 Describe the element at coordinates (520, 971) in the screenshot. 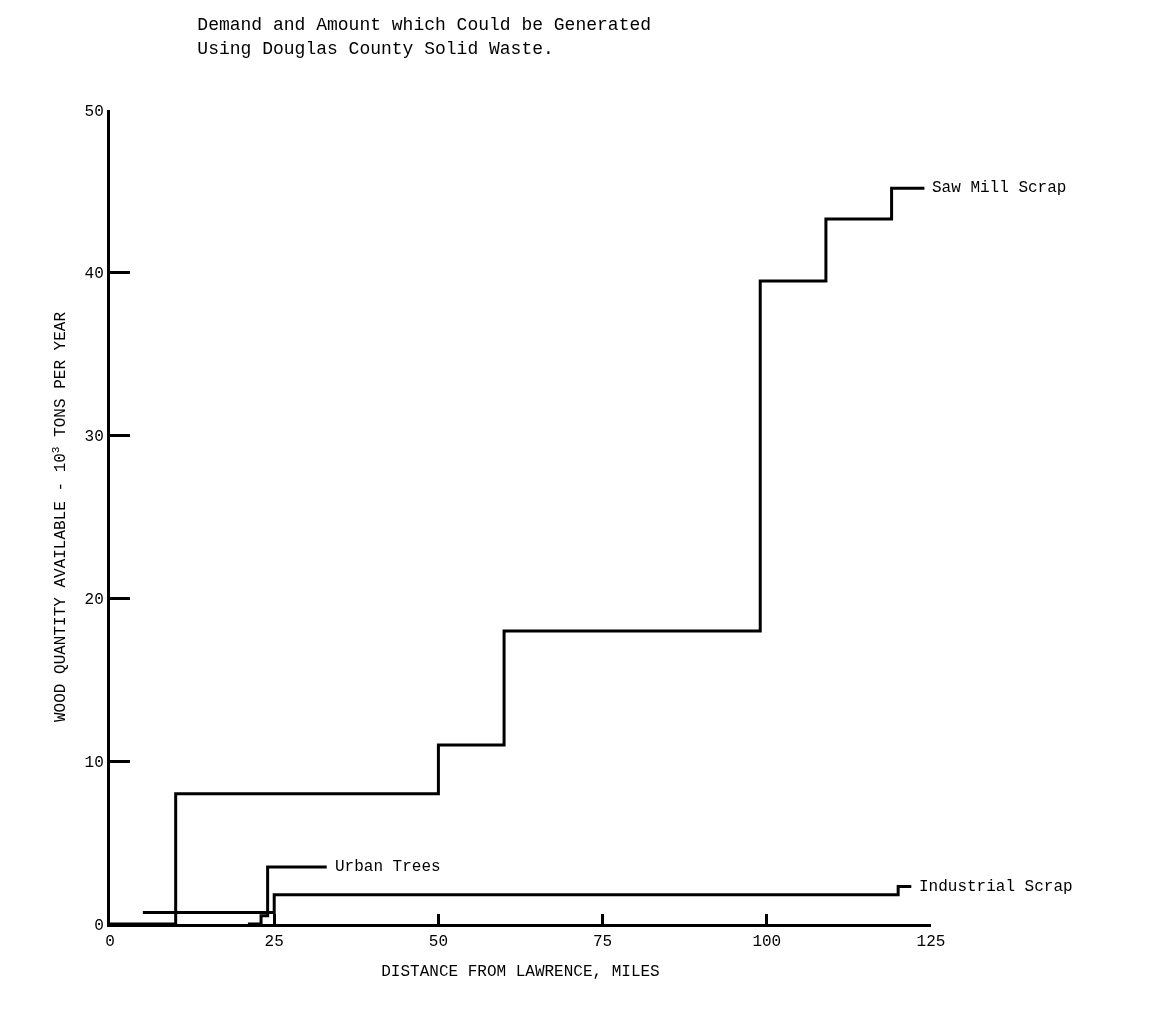

I see `x-axis-title: DISTANCE FROM LAWRENCE, MILES` at that location.